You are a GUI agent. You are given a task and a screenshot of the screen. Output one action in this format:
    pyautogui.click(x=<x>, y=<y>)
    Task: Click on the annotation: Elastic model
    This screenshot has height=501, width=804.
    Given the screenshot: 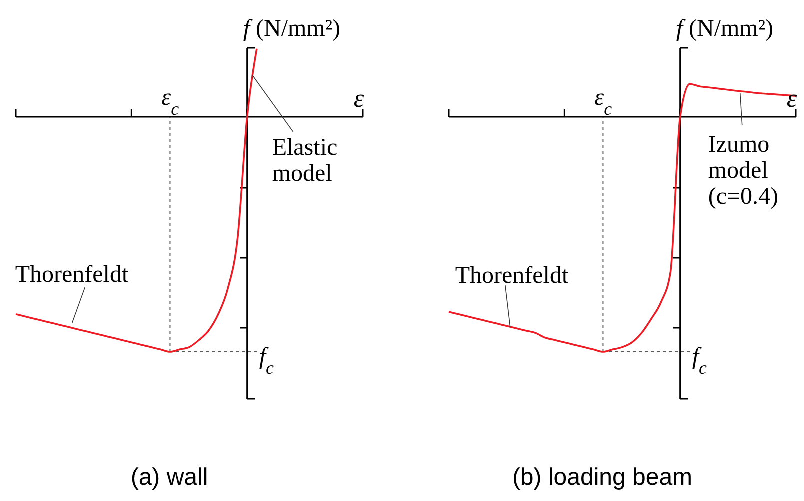 What is the action you would take?
    pyautogui.click(x=305, y=161)
    